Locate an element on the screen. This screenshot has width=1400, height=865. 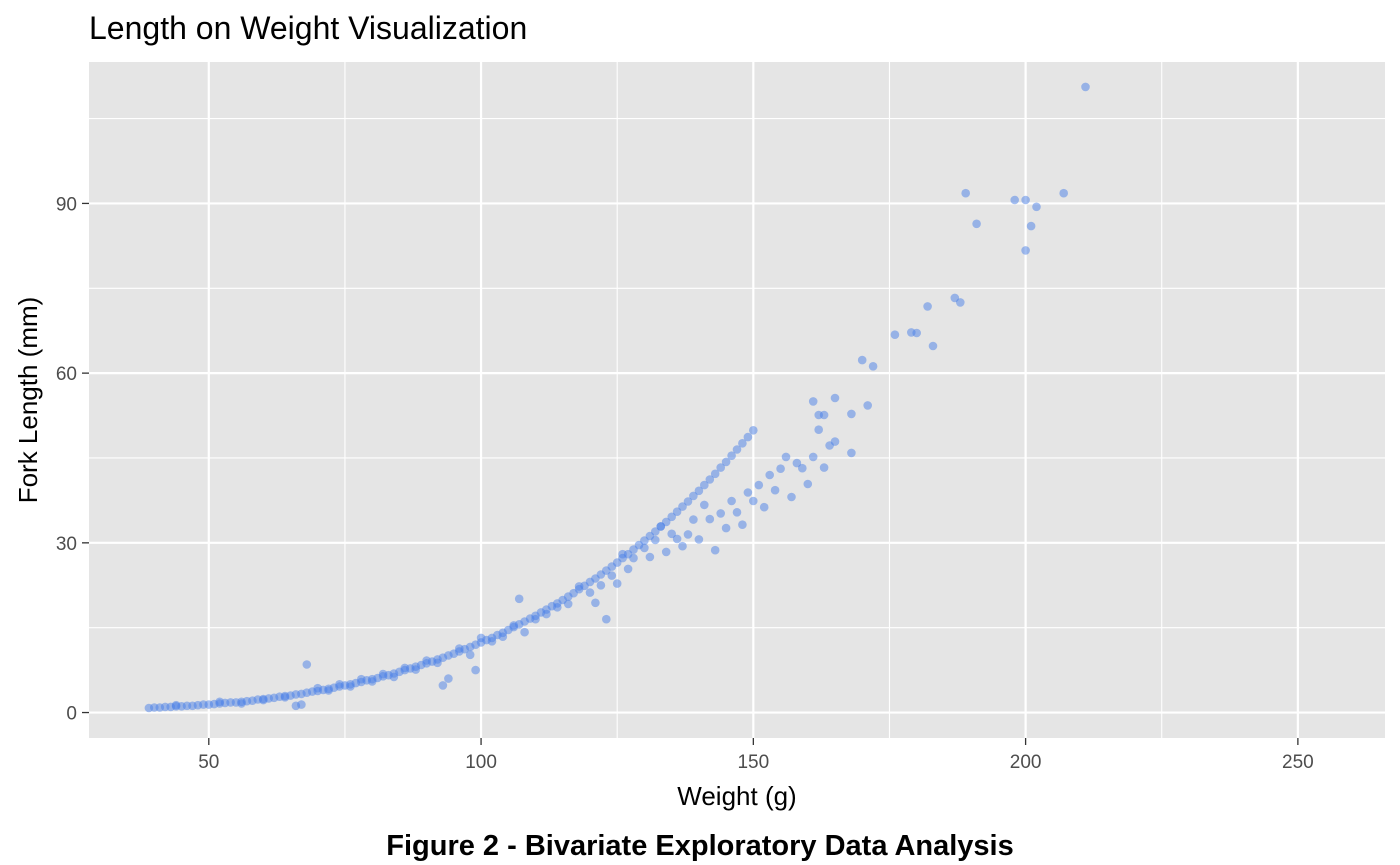
y-tick-label: 0 is located at coordinates (71, 714).